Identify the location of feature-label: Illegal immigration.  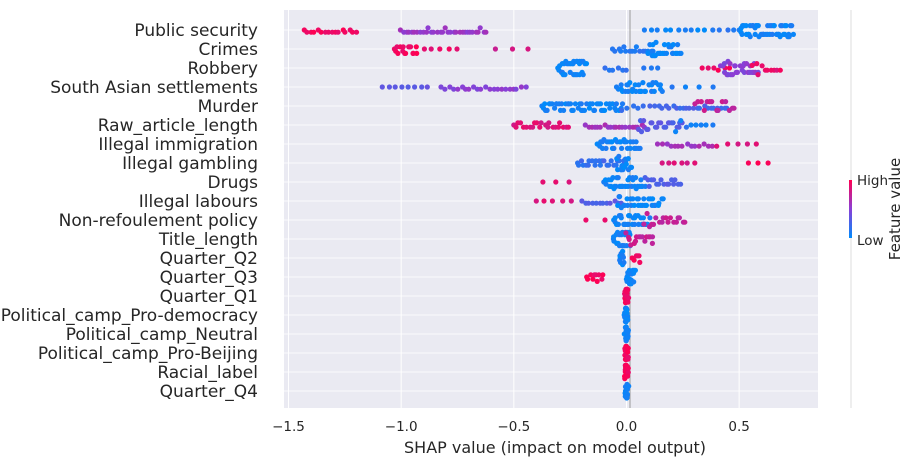
(178, 145).